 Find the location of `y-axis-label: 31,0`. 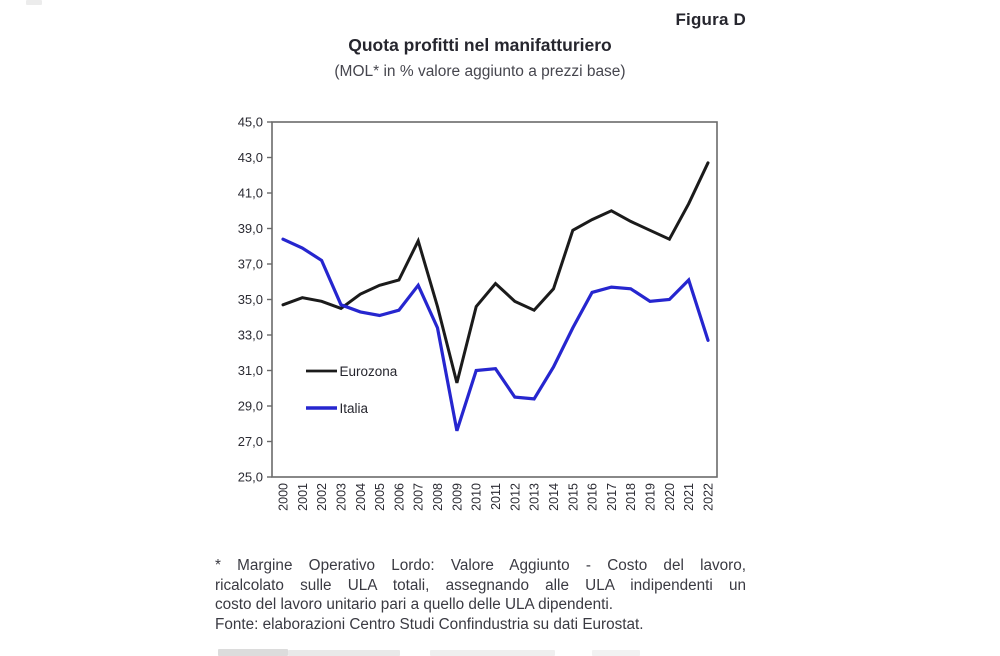

y-axis-label: 31,0 is located at coordinates (250, 370).